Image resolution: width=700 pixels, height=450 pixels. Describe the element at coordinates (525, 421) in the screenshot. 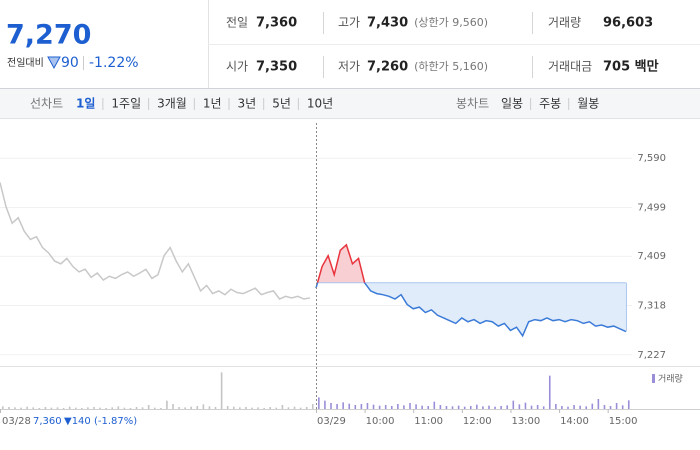

I see `x-tick-label: 13:00` at that location.